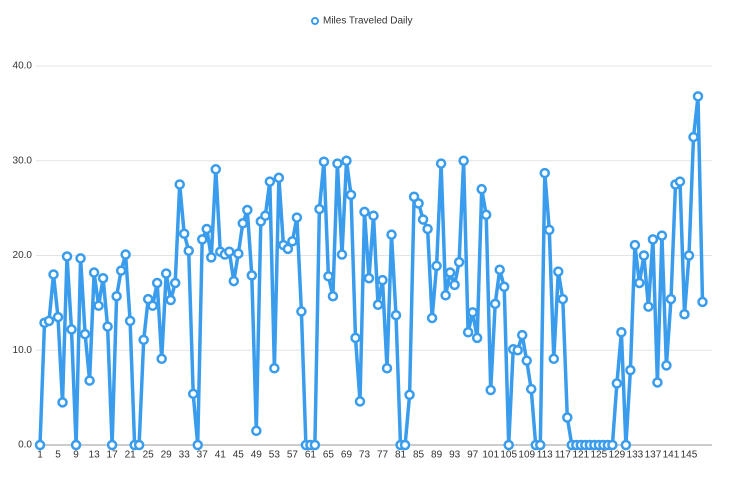 The image size is (750, 500). What do you see at coordinates (76, 455) in the screenshot?
I see `x-tick-label: 9` at bounding box center [76, 455].